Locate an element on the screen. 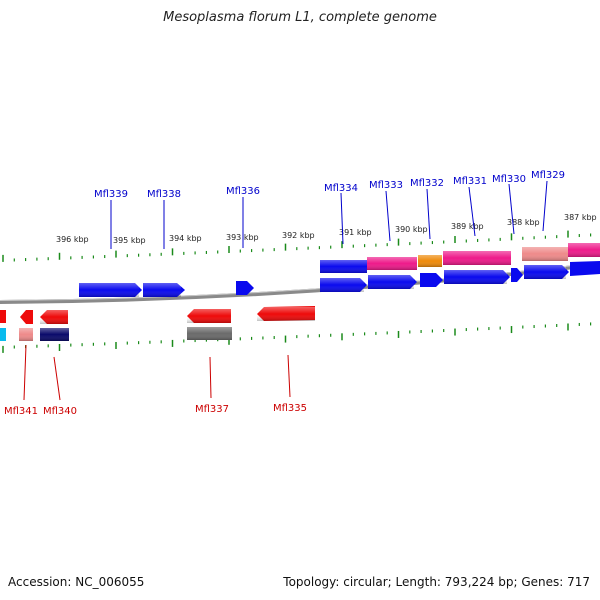  gene-label-mfl338: Mfl338 is located at coordinates (164, 194).